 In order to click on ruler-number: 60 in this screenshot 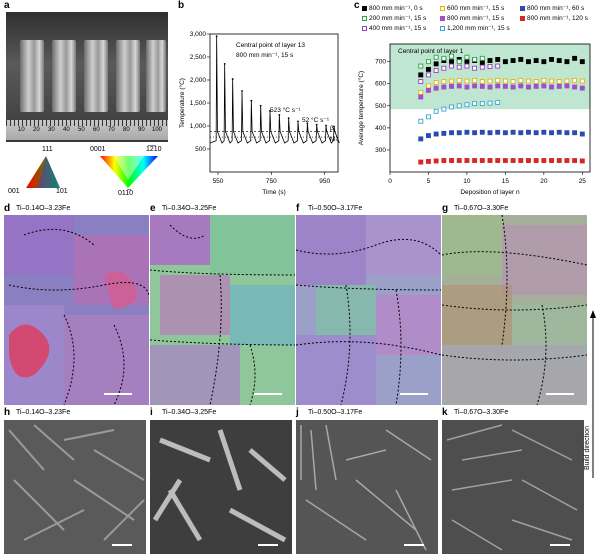, I will do `click(96, 130)`.